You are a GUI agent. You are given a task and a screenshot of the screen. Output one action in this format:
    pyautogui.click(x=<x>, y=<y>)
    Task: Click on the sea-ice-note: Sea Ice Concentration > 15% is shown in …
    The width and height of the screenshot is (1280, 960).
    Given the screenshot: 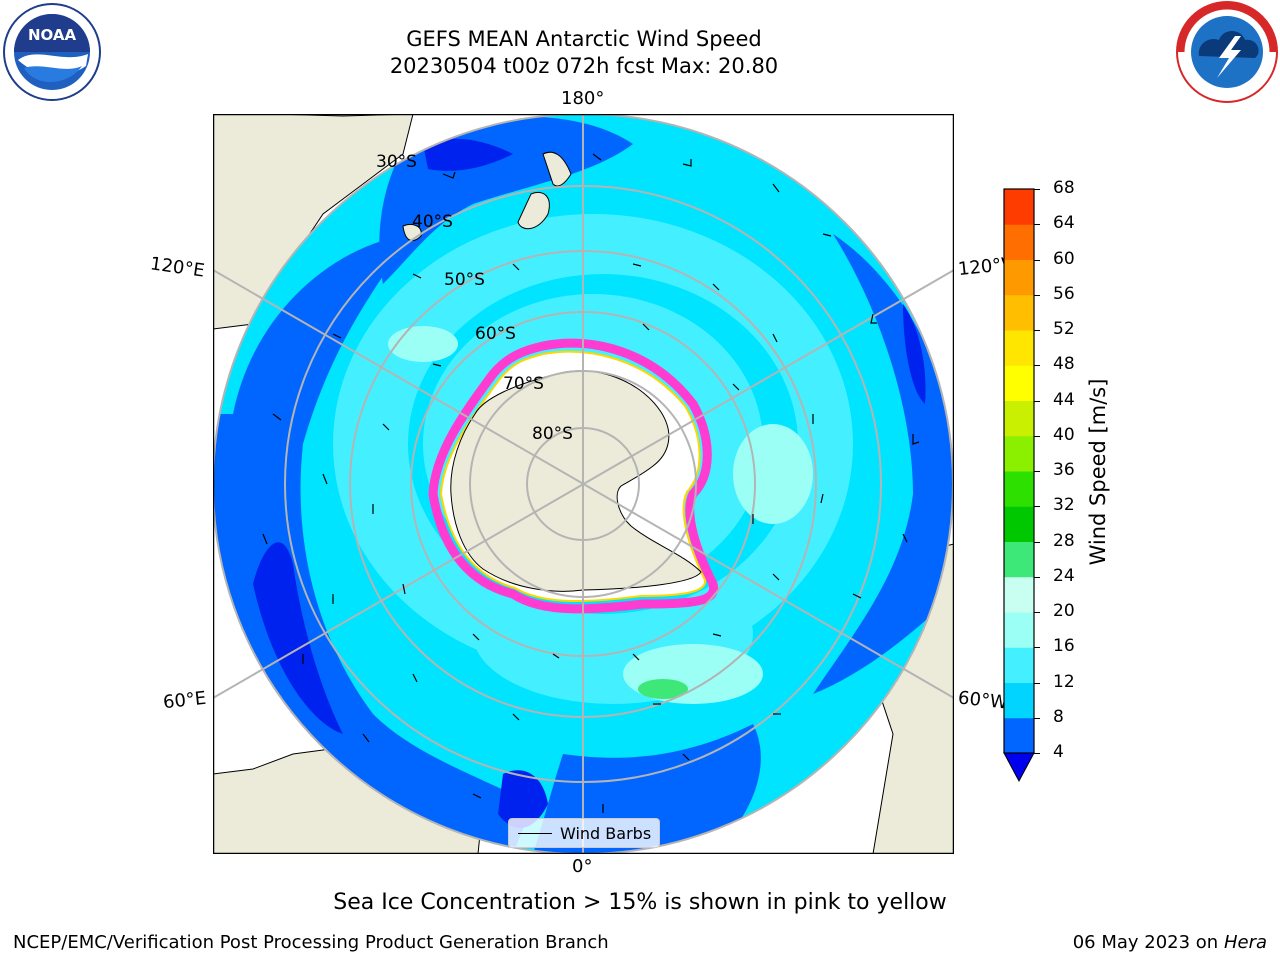 What is the action you would take?
    pyautogui.click(x=640, y=902)
    